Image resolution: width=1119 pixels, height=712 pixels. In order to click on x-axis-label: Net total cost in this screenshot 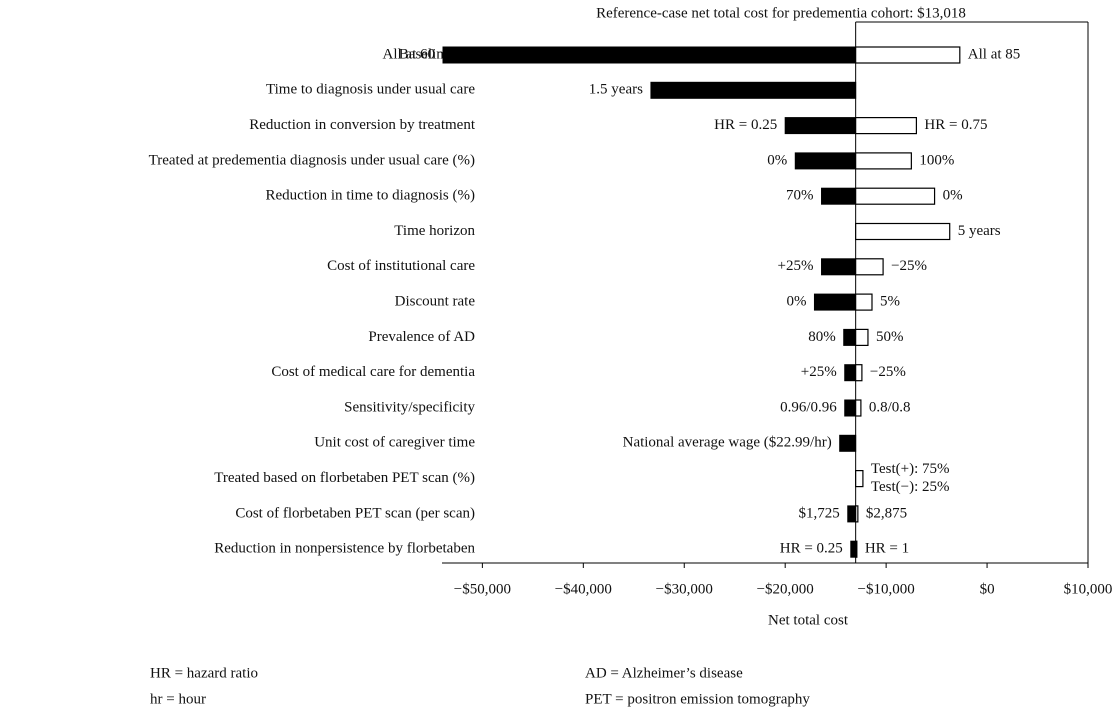, I will do `click(808, 620)`.